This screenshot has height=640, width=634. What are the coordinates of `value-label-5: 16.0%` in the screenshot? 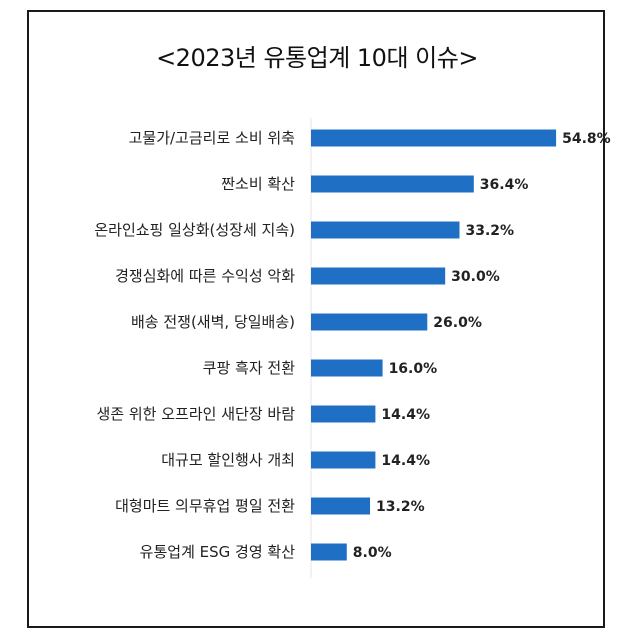 It's located at (413, 369).